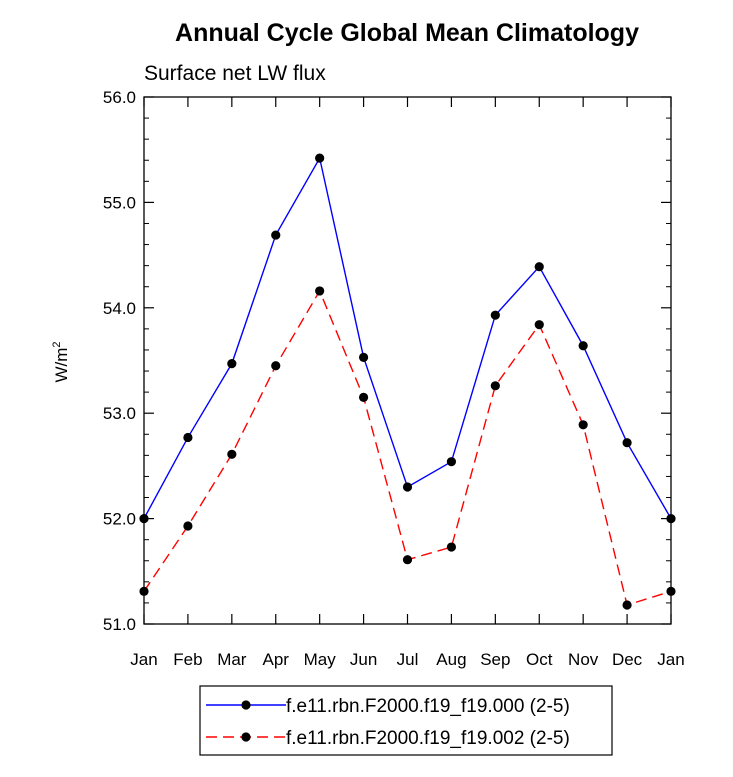  Describe the element at coordinates (119, 308) in the screenshot. I see `y-tick-label: 54.0` at that location.